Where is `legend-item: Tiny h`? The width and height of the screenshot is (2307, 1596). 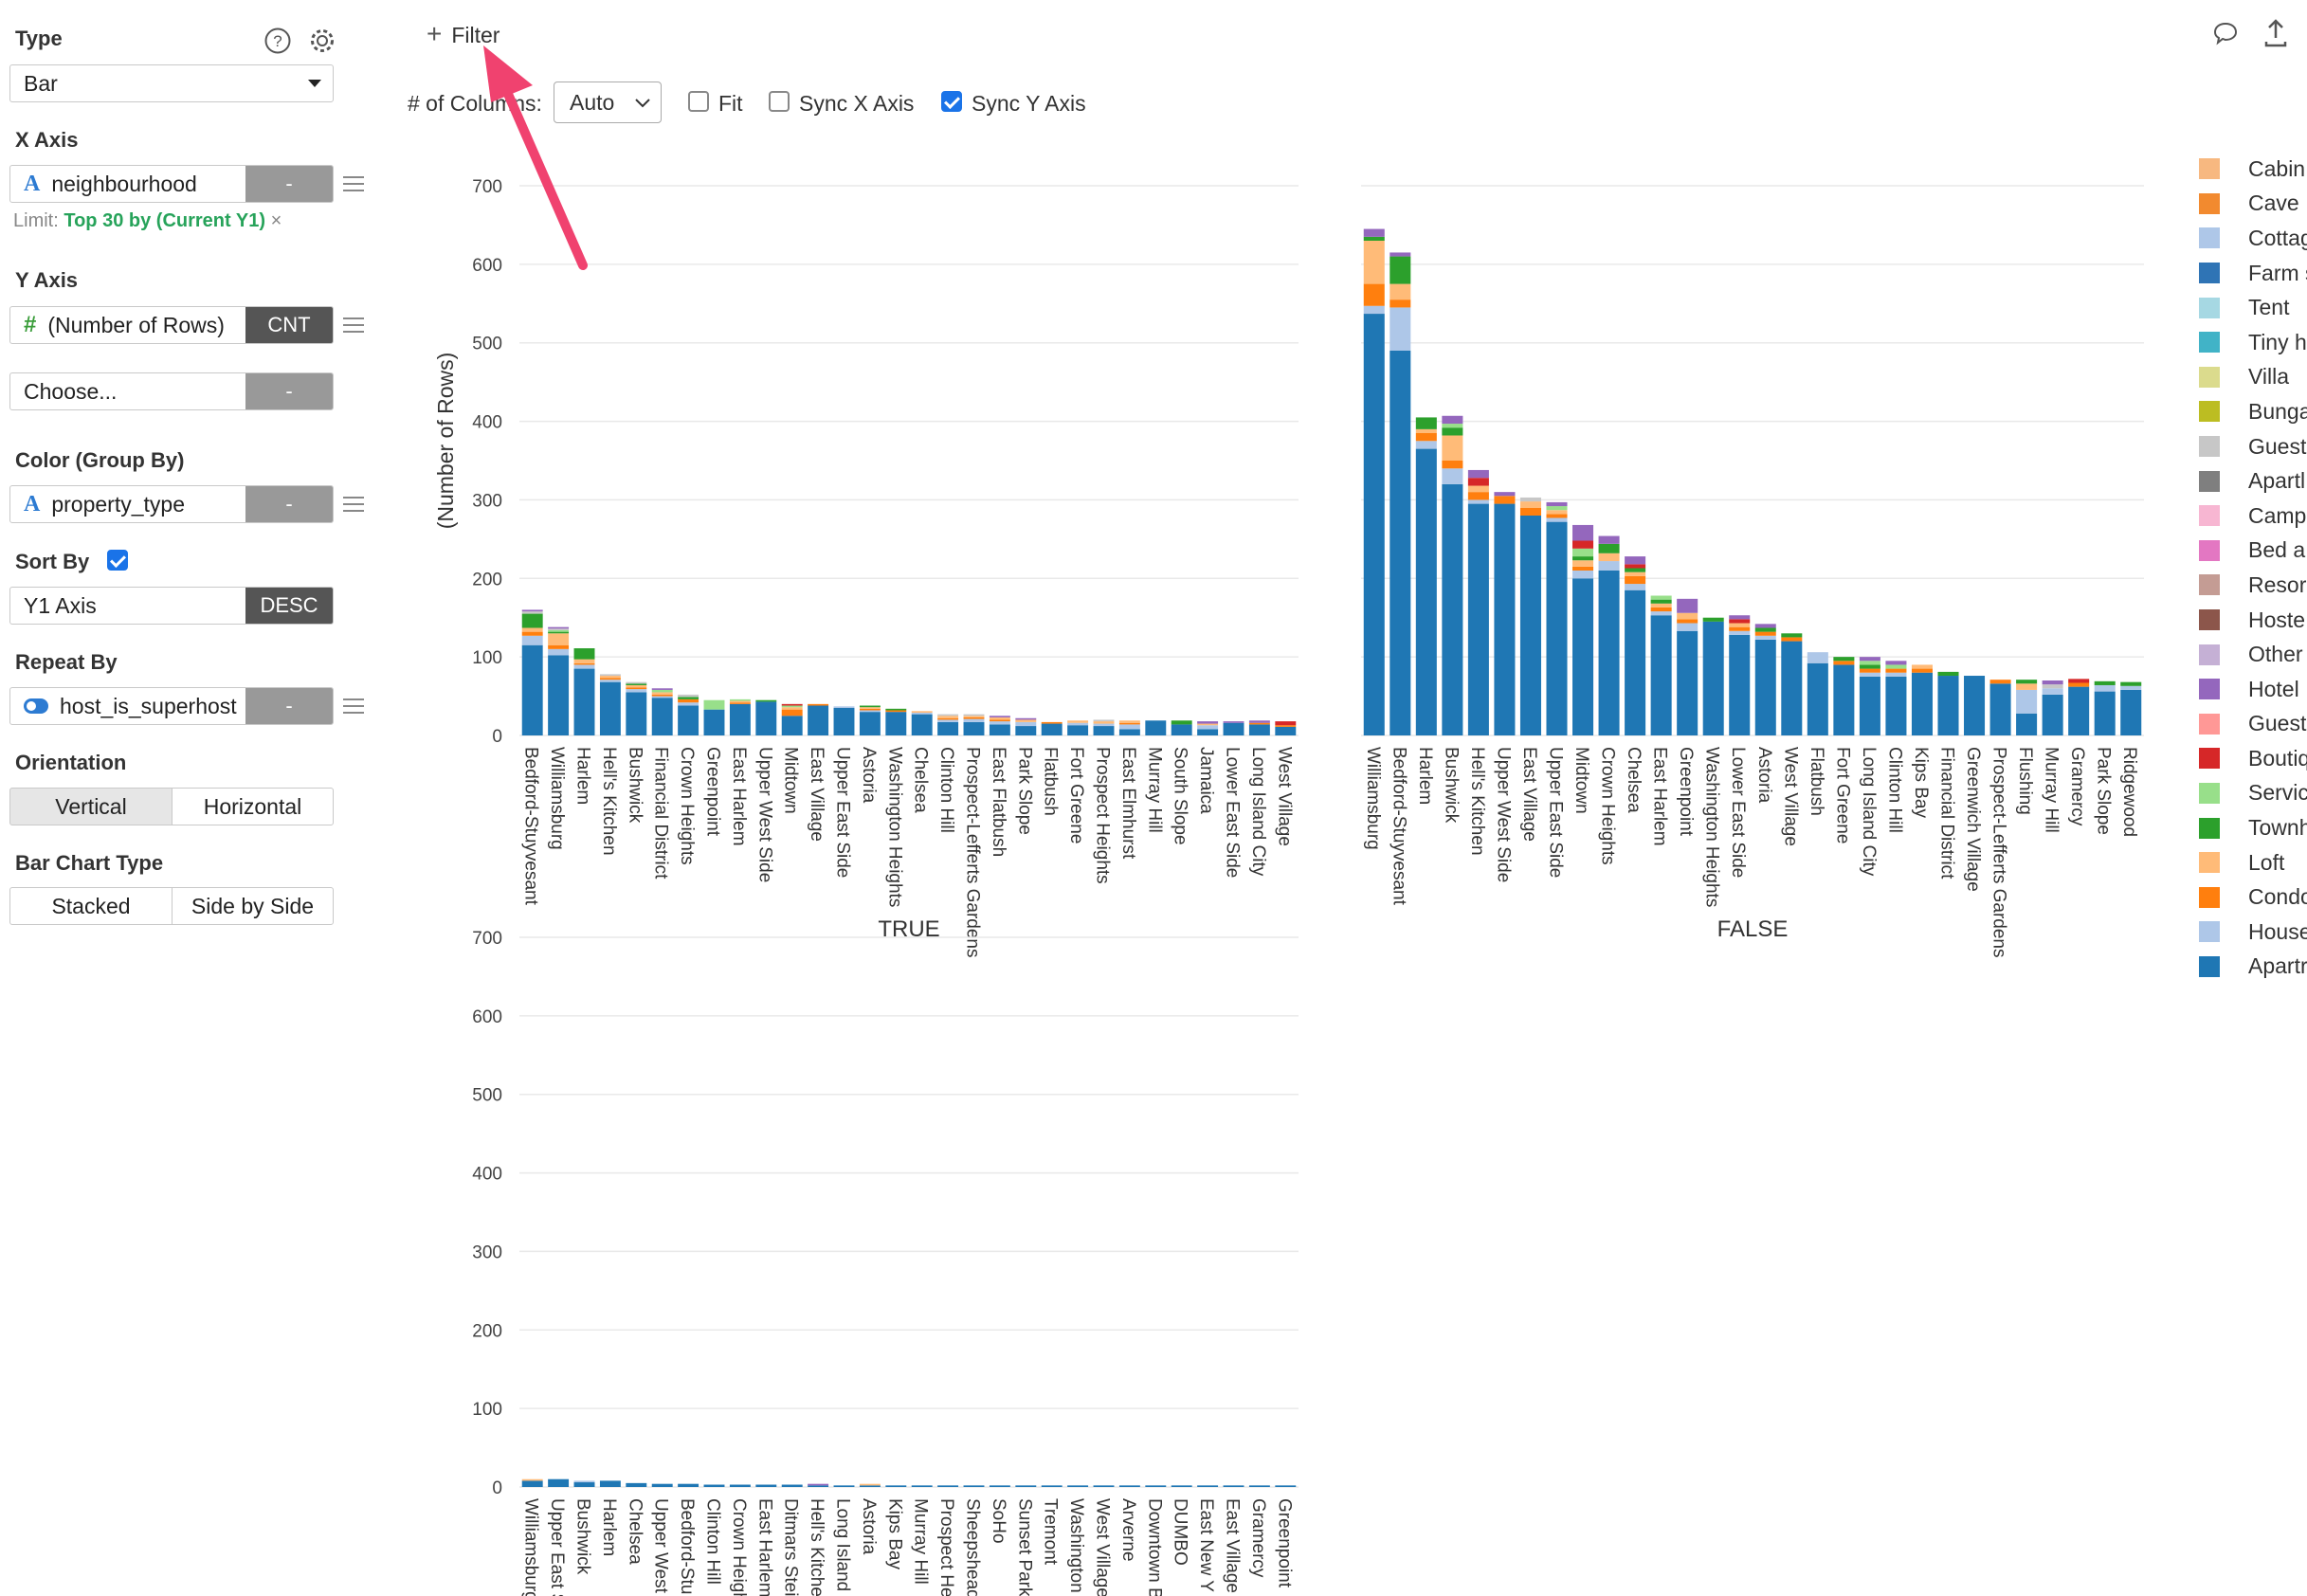
legend-item: Tiny h is located at coordinates (2253, 343).